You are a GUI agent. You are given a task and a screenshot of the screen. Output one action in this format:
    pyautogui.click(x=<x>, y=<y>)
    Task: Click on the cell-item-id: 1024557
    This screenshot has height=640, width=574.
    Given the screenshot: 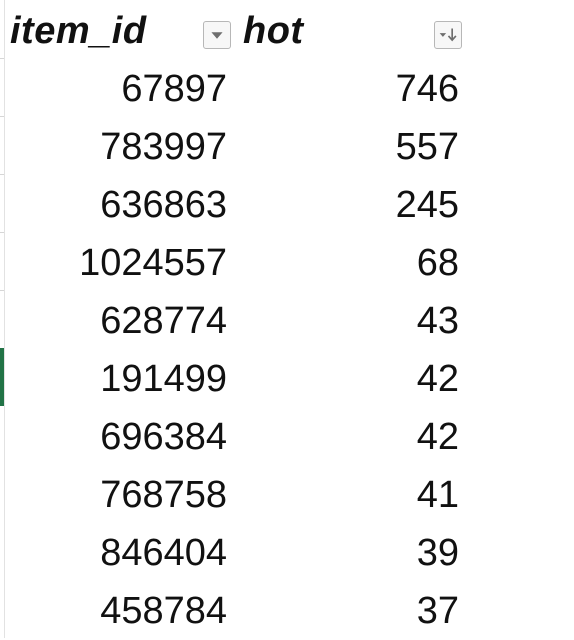 What is the action you would take?
    pyautogui.click(x=153, y=263)
    